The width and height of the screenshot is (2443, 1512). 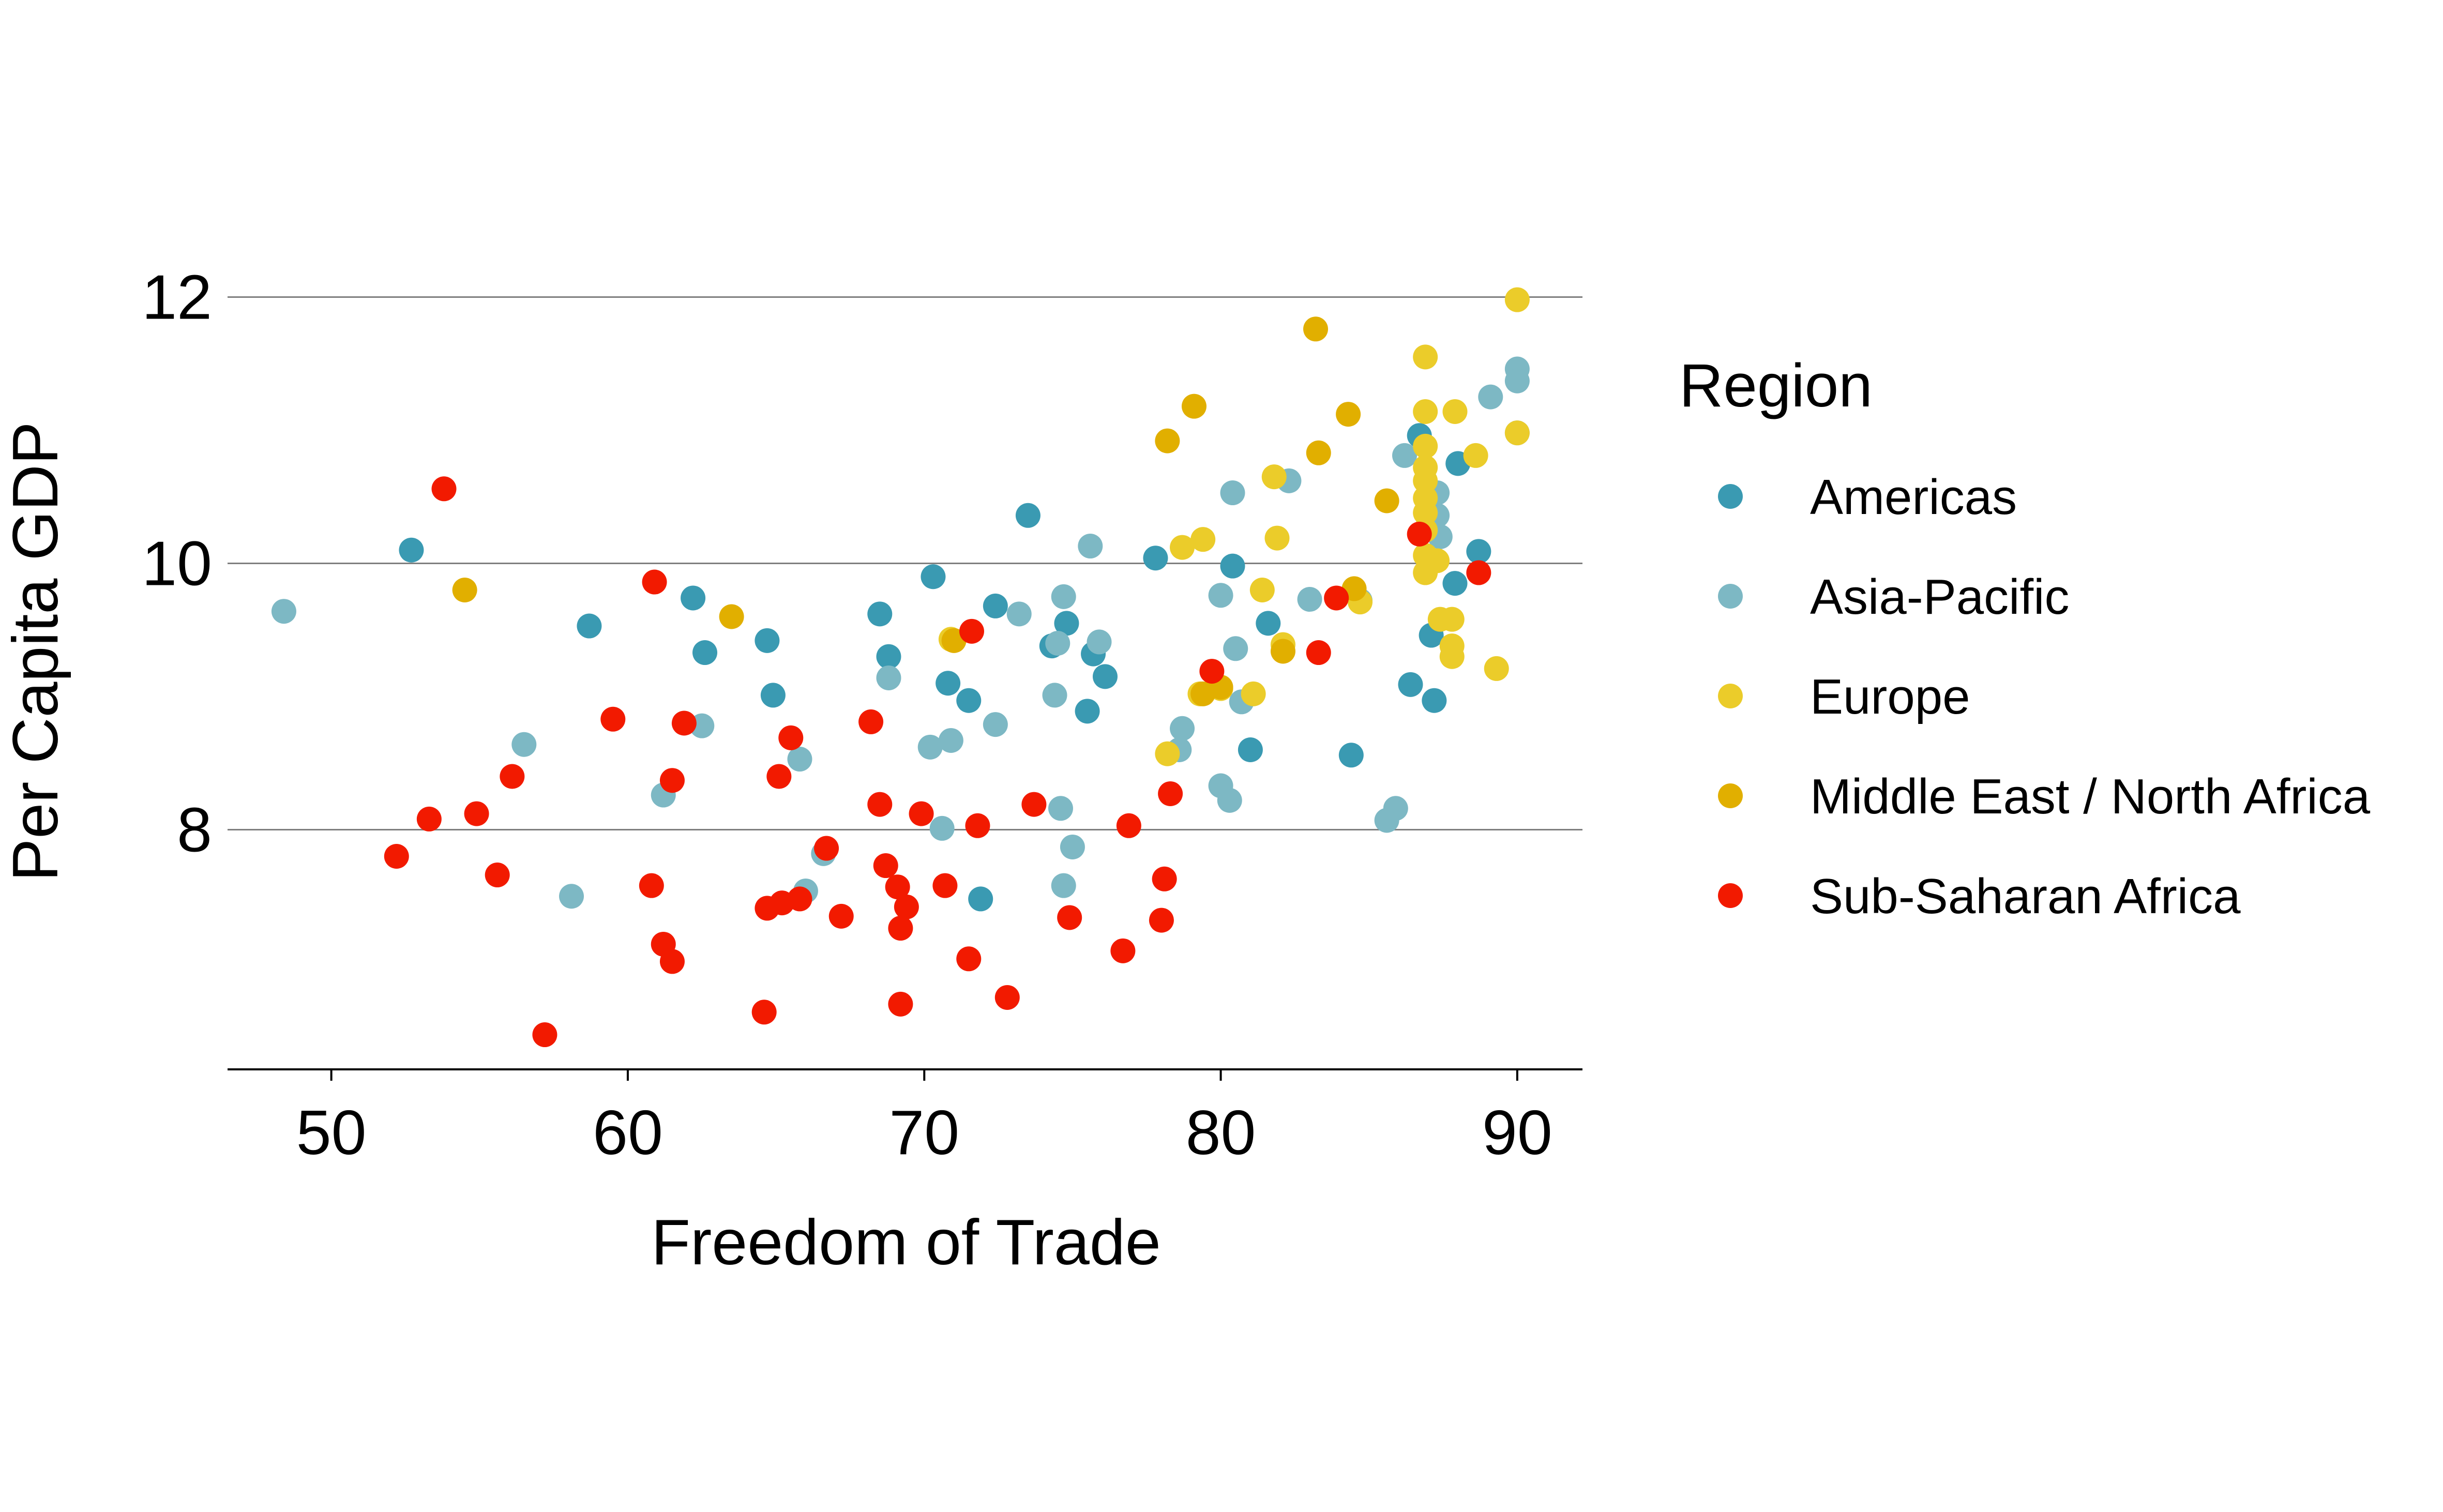 I want to click on x-axis-title: Freedom of Trade, so click(x=906, y=1242).